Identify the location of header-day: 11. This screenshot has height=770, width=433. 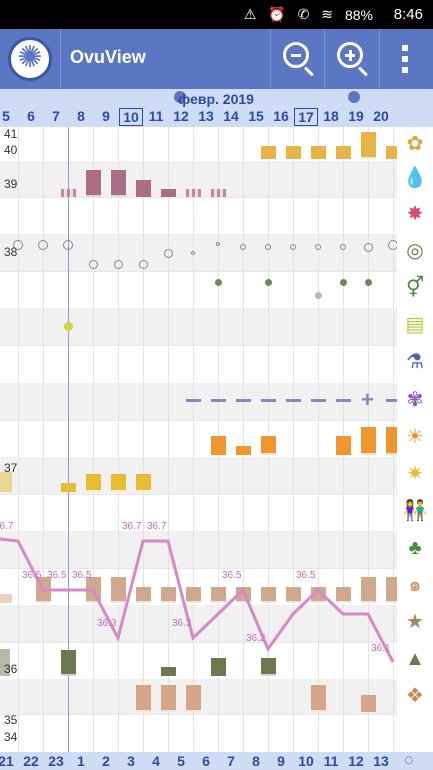
(156, 116).